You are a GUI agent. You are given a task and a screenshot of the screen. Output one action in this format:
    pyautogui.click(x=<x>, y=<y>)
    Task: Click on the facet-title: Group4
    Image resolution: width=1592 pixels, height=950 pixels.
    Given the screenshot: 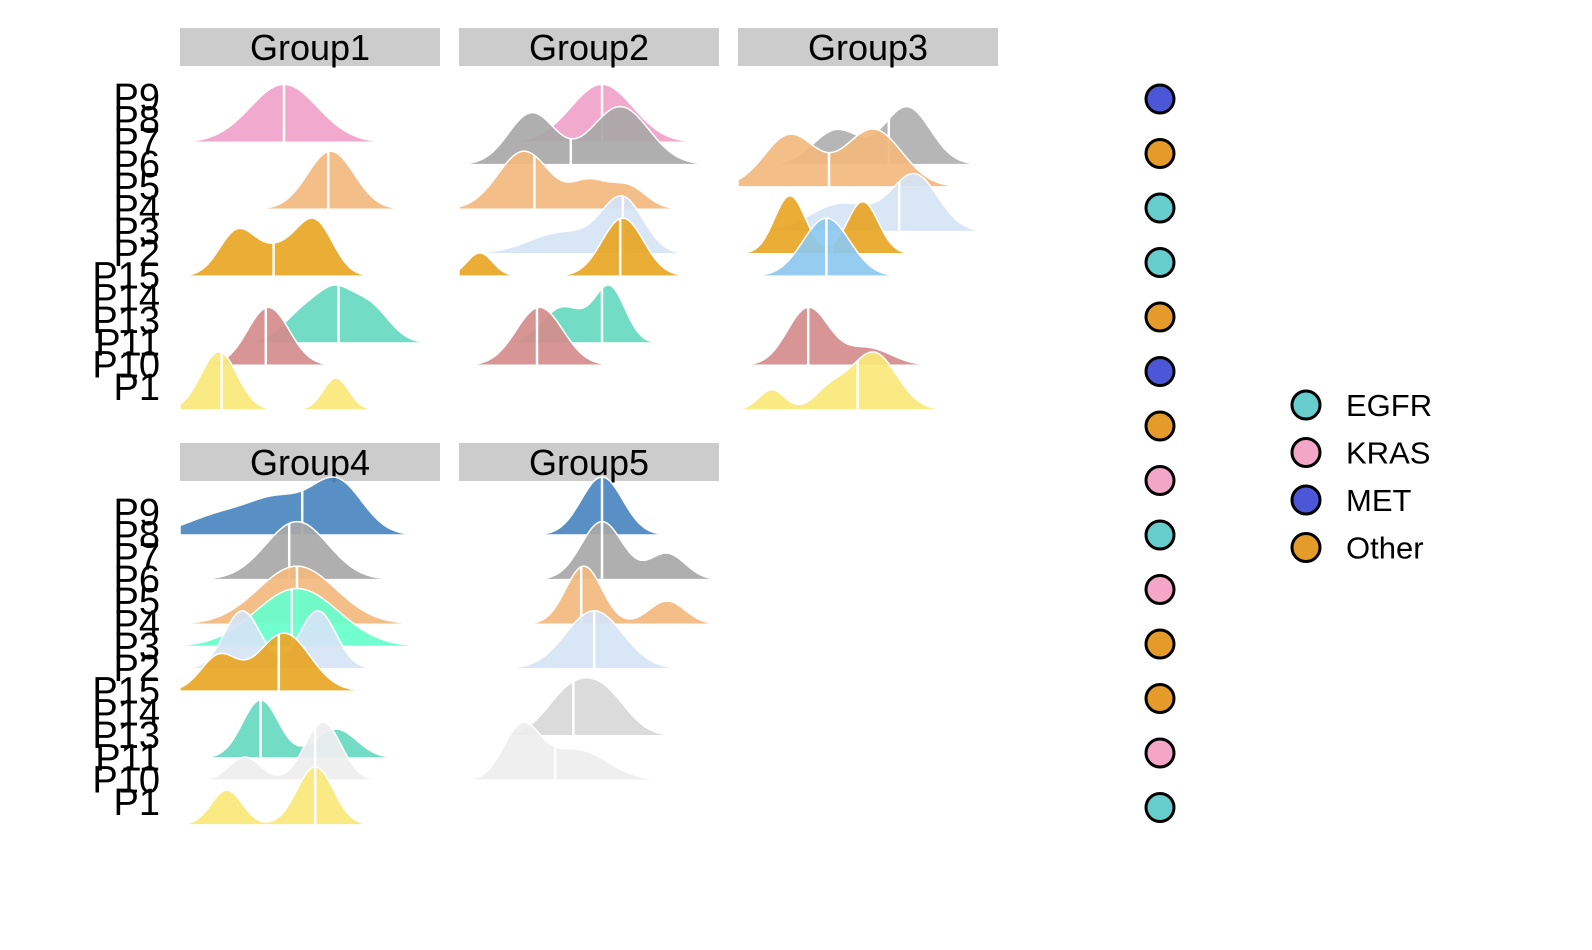 What is the action you would take?
    pyautogui.click(x=310, y=462)
    